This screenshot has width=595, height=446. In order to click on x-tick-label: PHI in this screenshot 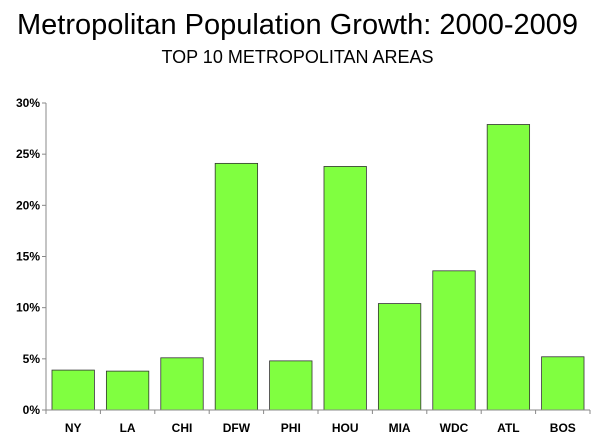, I will do `click(291, 428)`.